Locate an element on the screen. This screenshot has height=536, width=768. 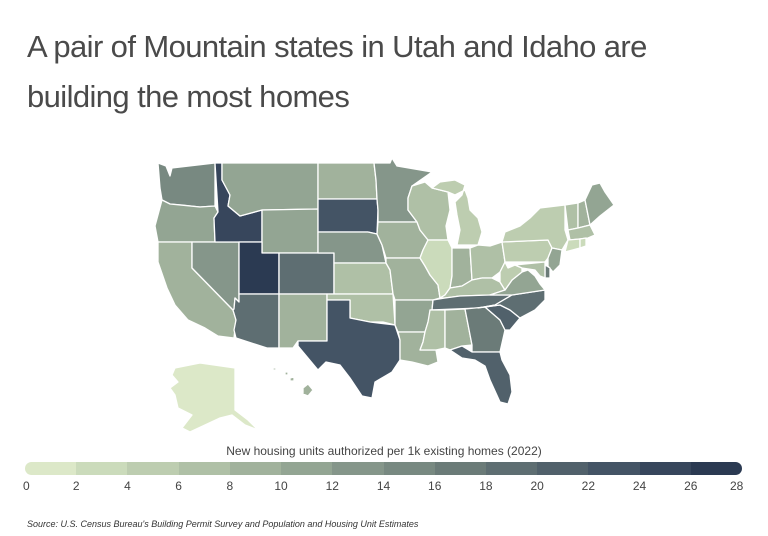
state-alaska is located at coordinates (214, 397).